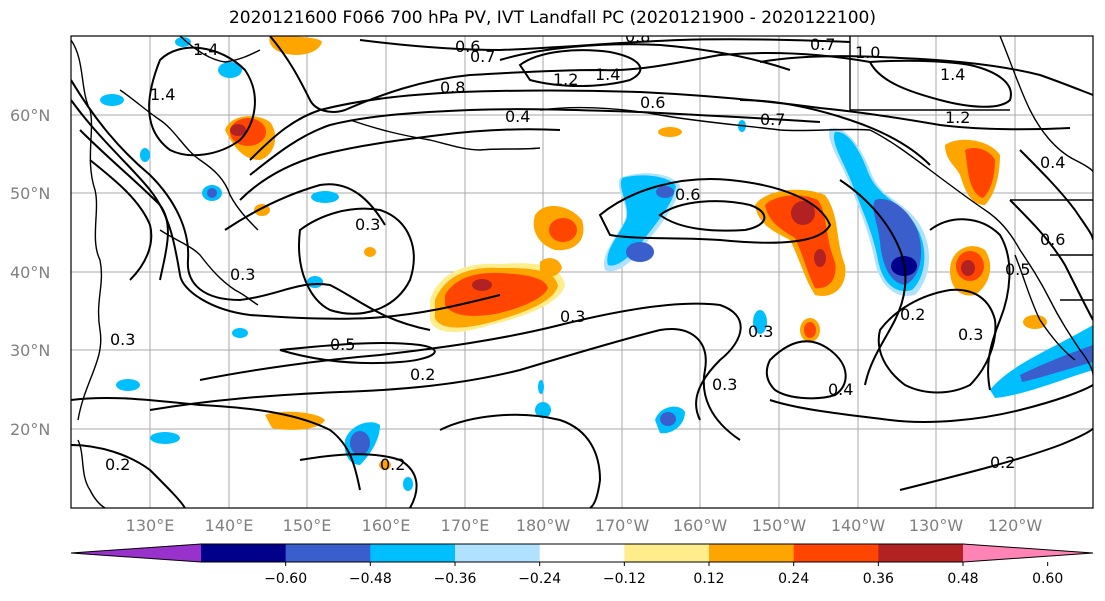 The width and height of the screenshot is (1105, 601). What do you see at coordinates (858, 525) in the screenshot?
I see `lon-label: 140°W` at bounding box center [858, 525].